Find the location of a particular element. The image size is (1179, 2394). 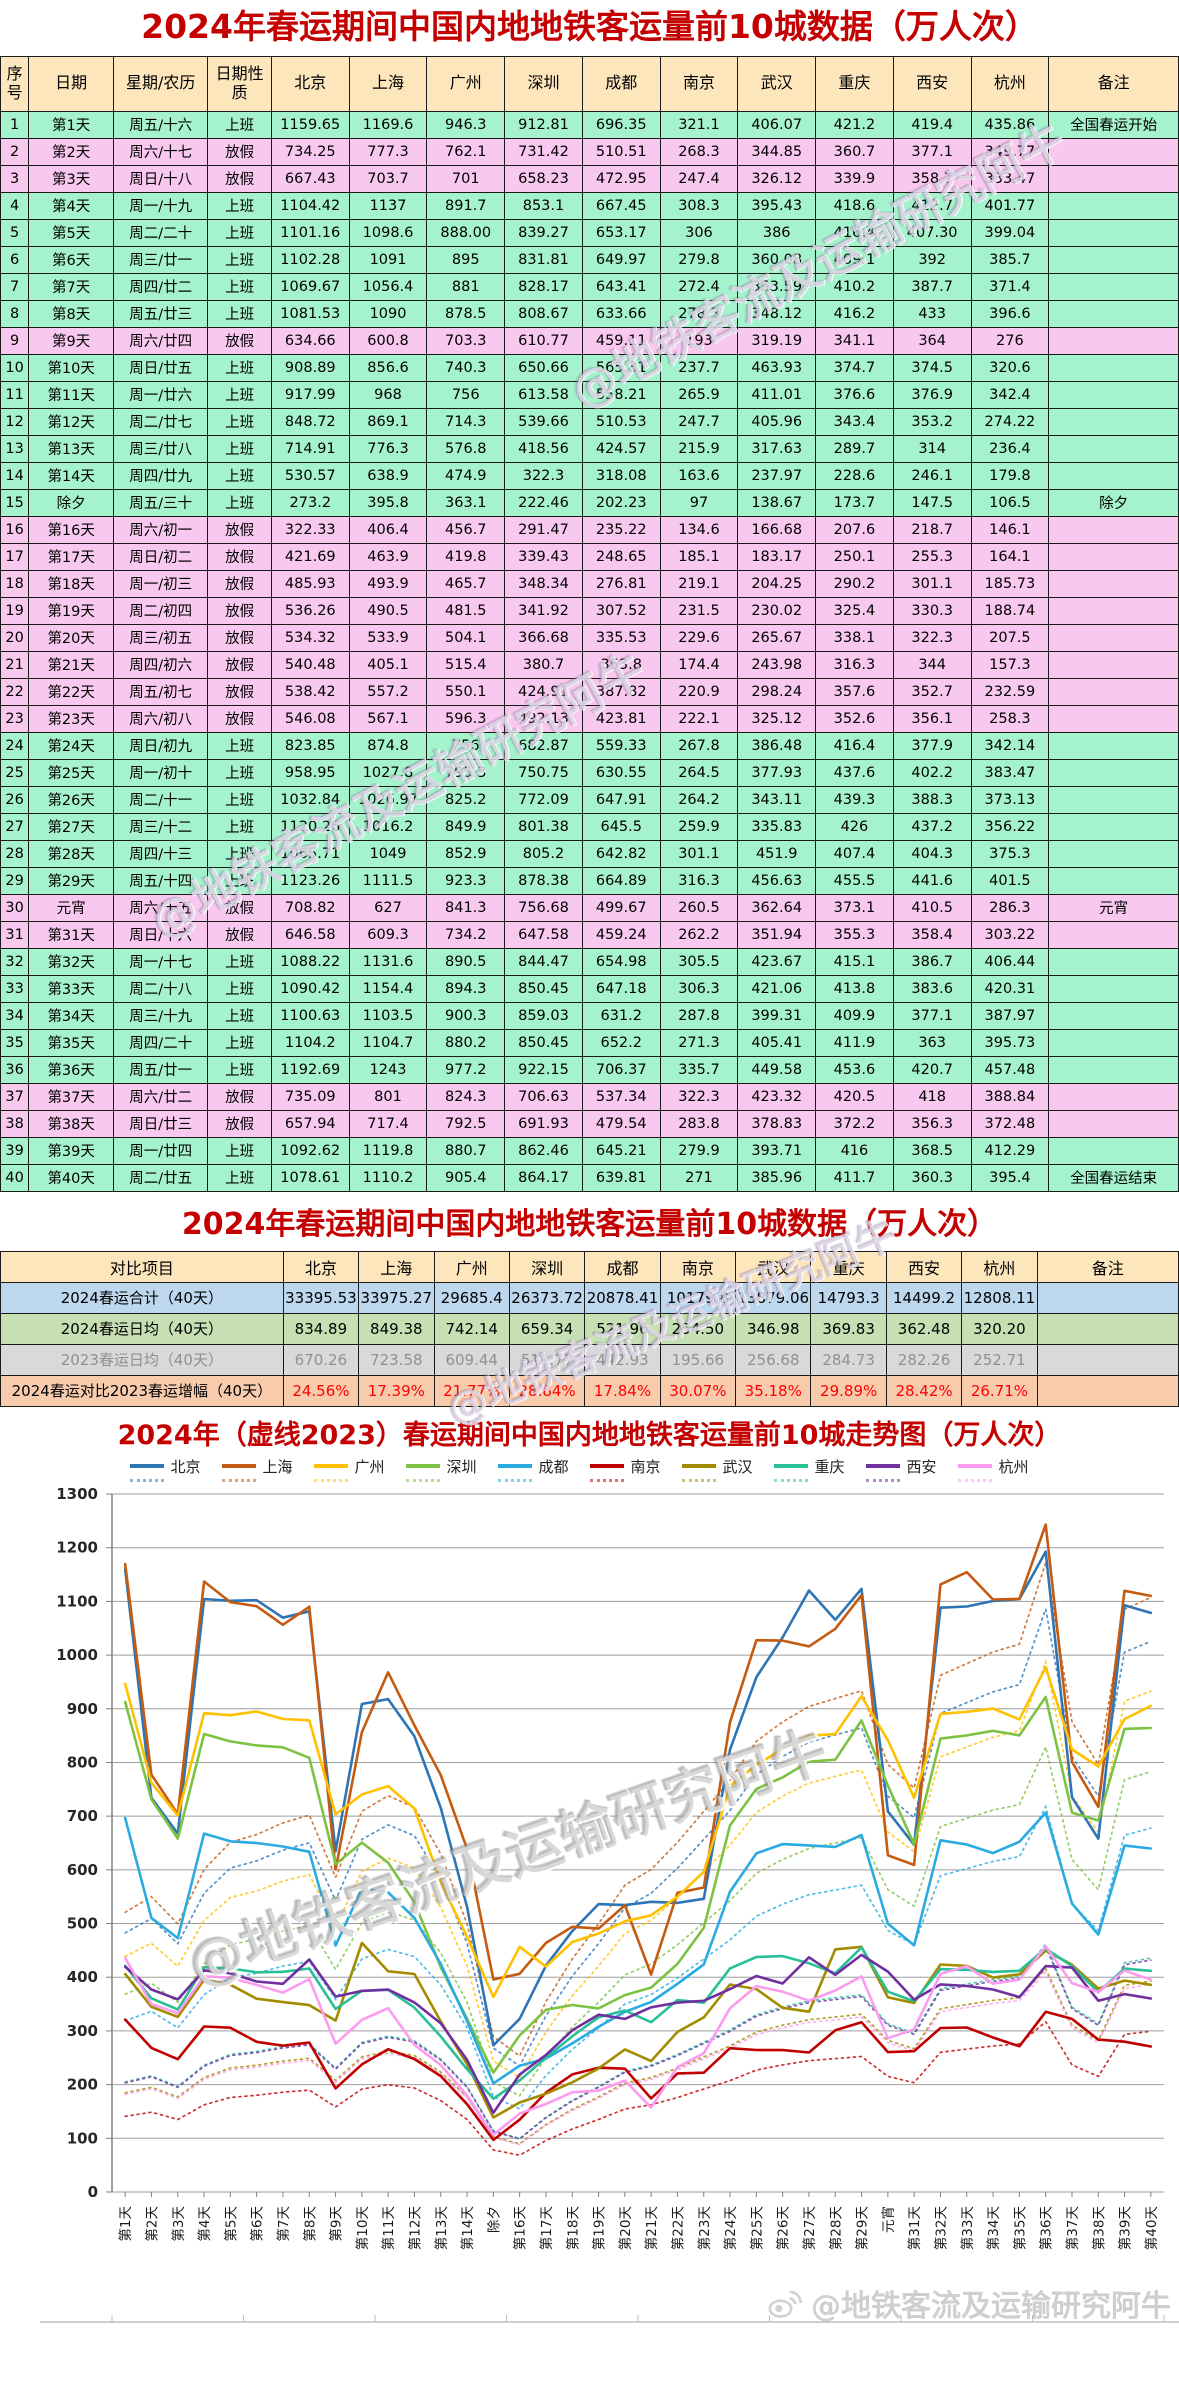

table-cell: 388.3 is located at coordinates (932, 799).